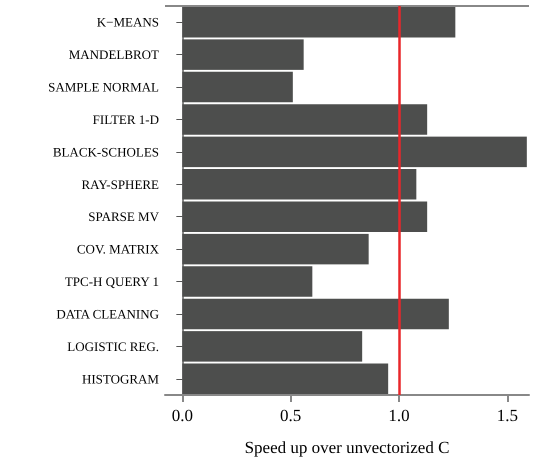 This screenshot has height=461, width=541. Describe the element at coordinates (114, 54) in the screenshot. I see `y-tick-label: MANDELBROT` at that location.